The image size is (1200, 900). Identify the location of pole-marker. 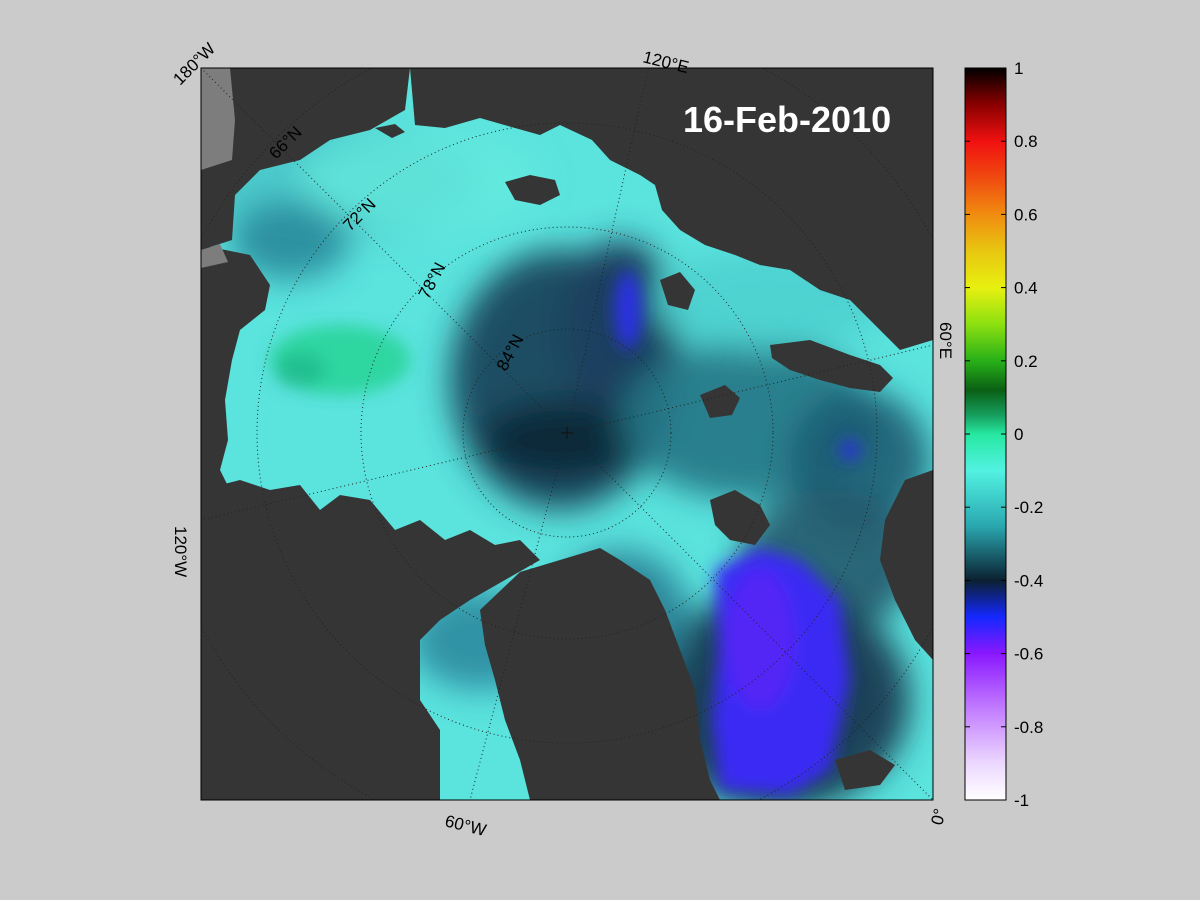
(567, 433).